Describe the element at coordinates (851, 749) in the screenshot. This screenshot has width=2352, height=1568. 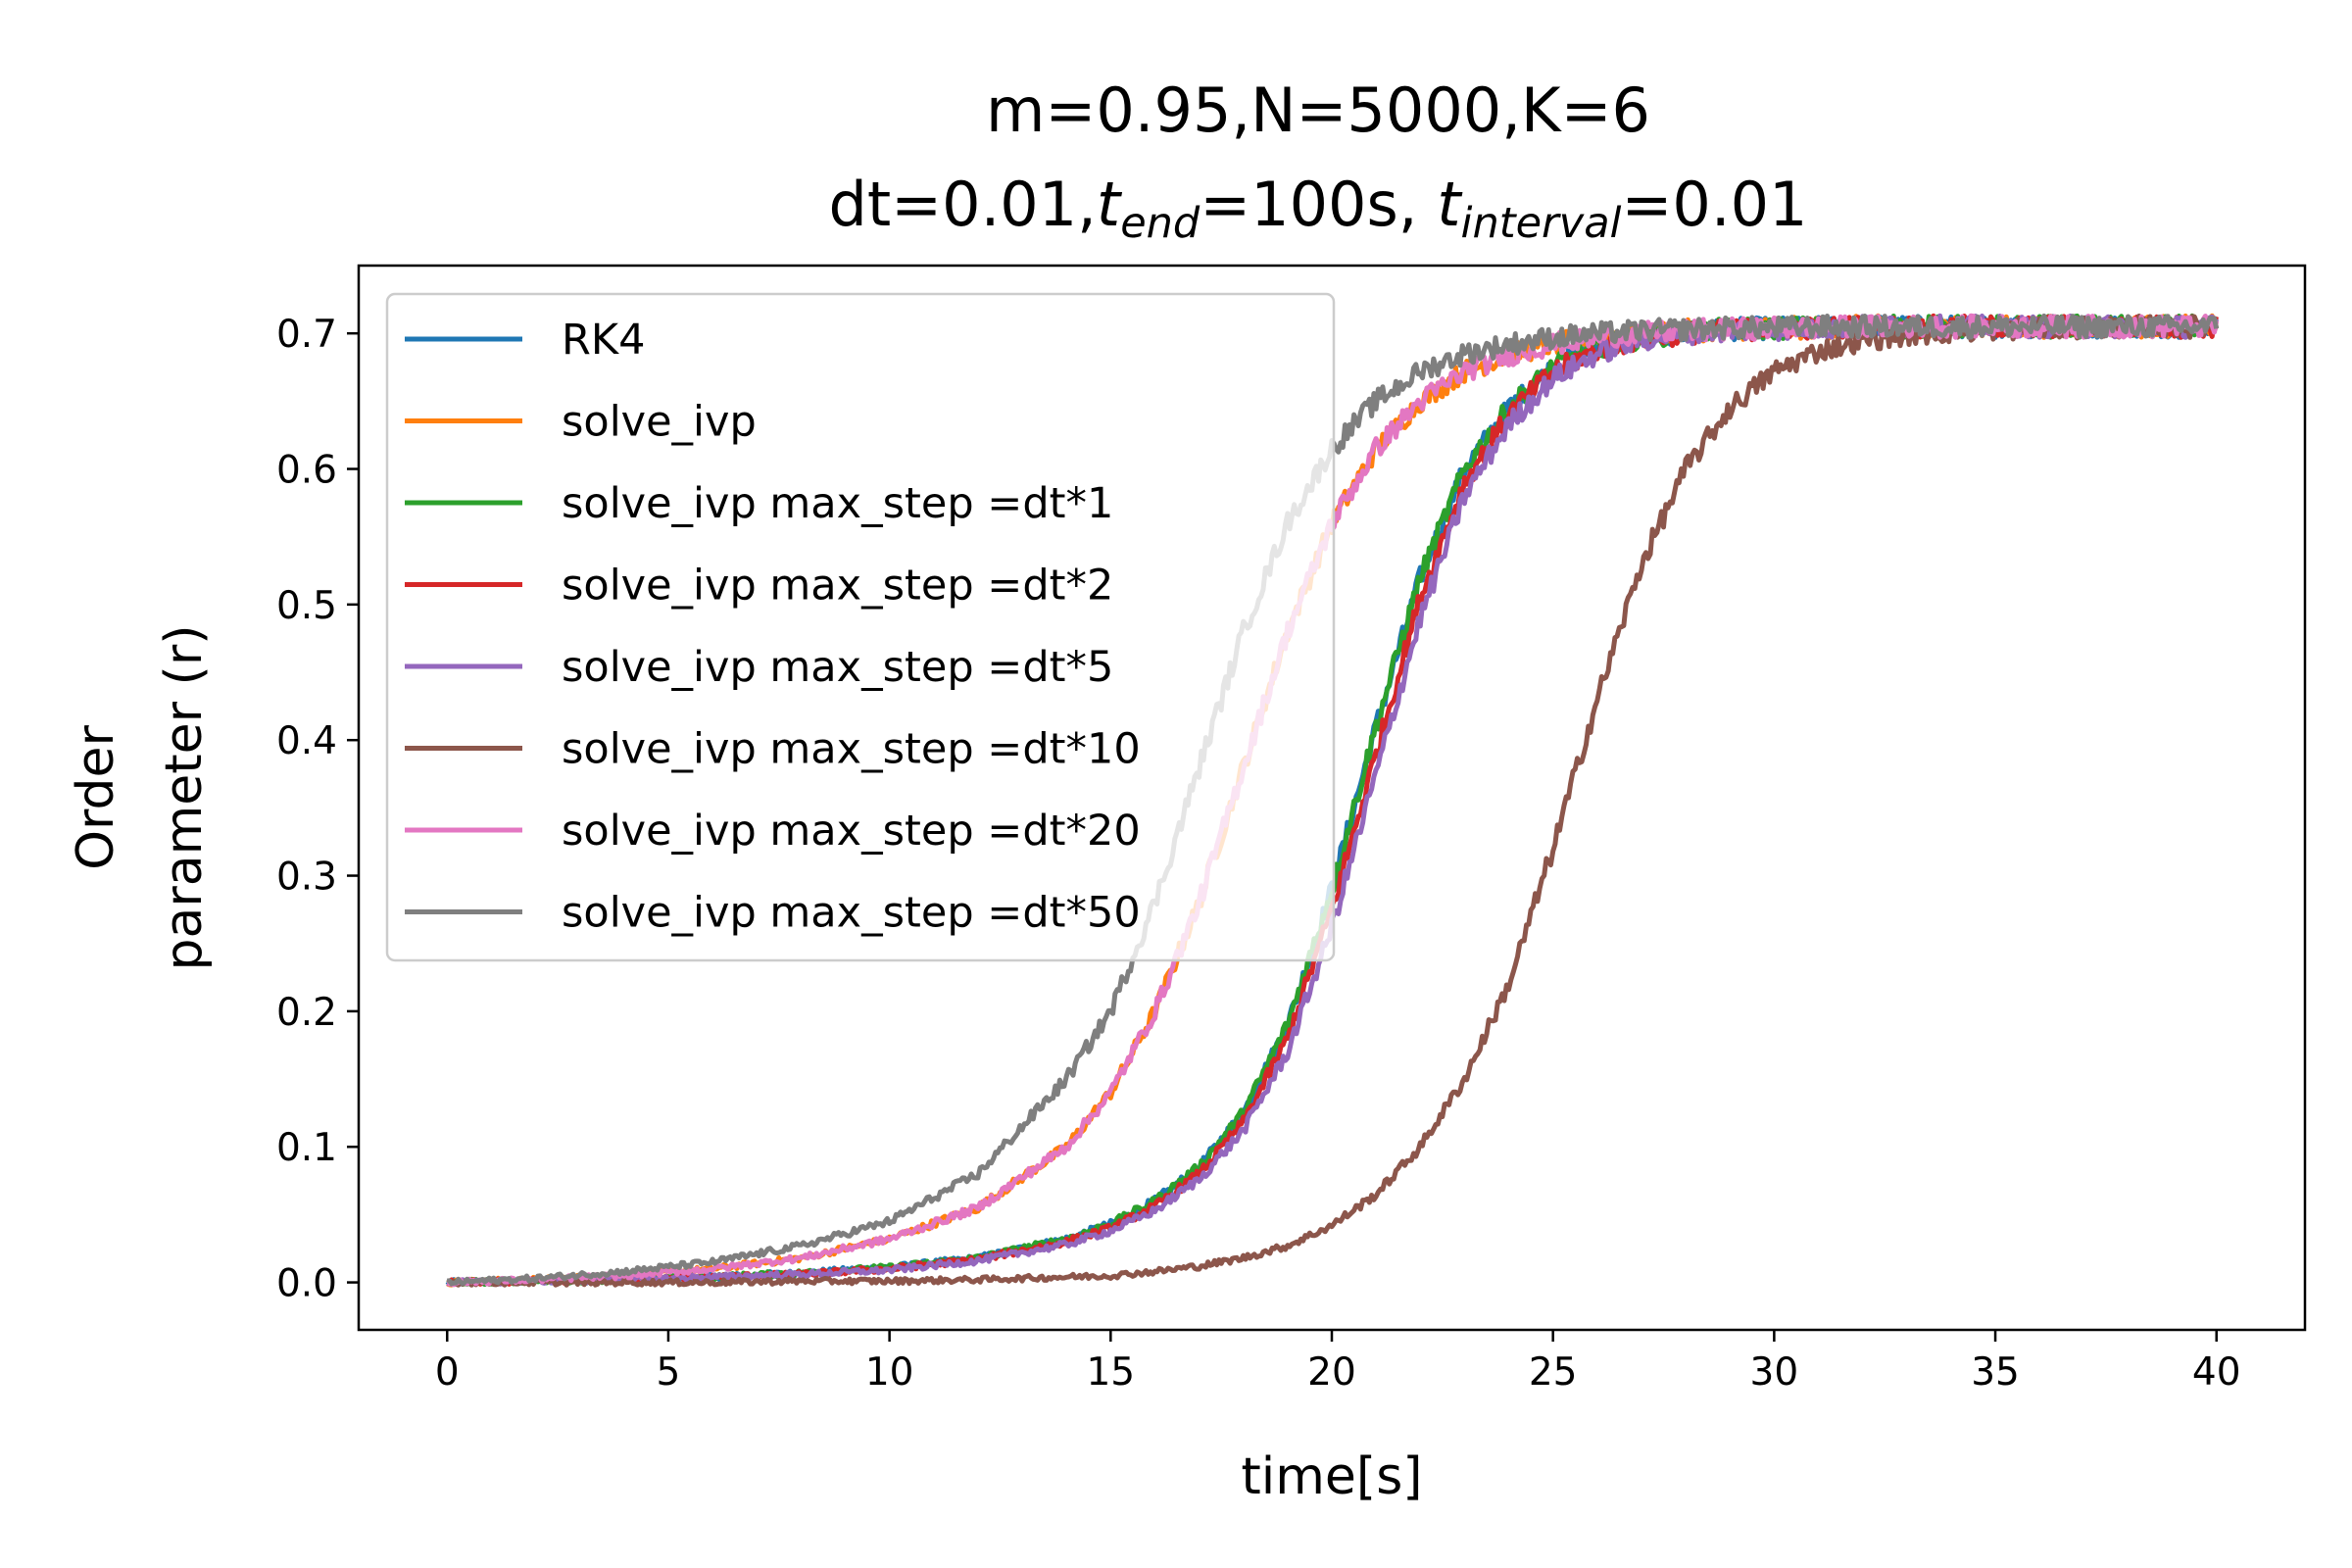
I see `legend-label-5: solve_ivp max_step =dt*10` at that location.